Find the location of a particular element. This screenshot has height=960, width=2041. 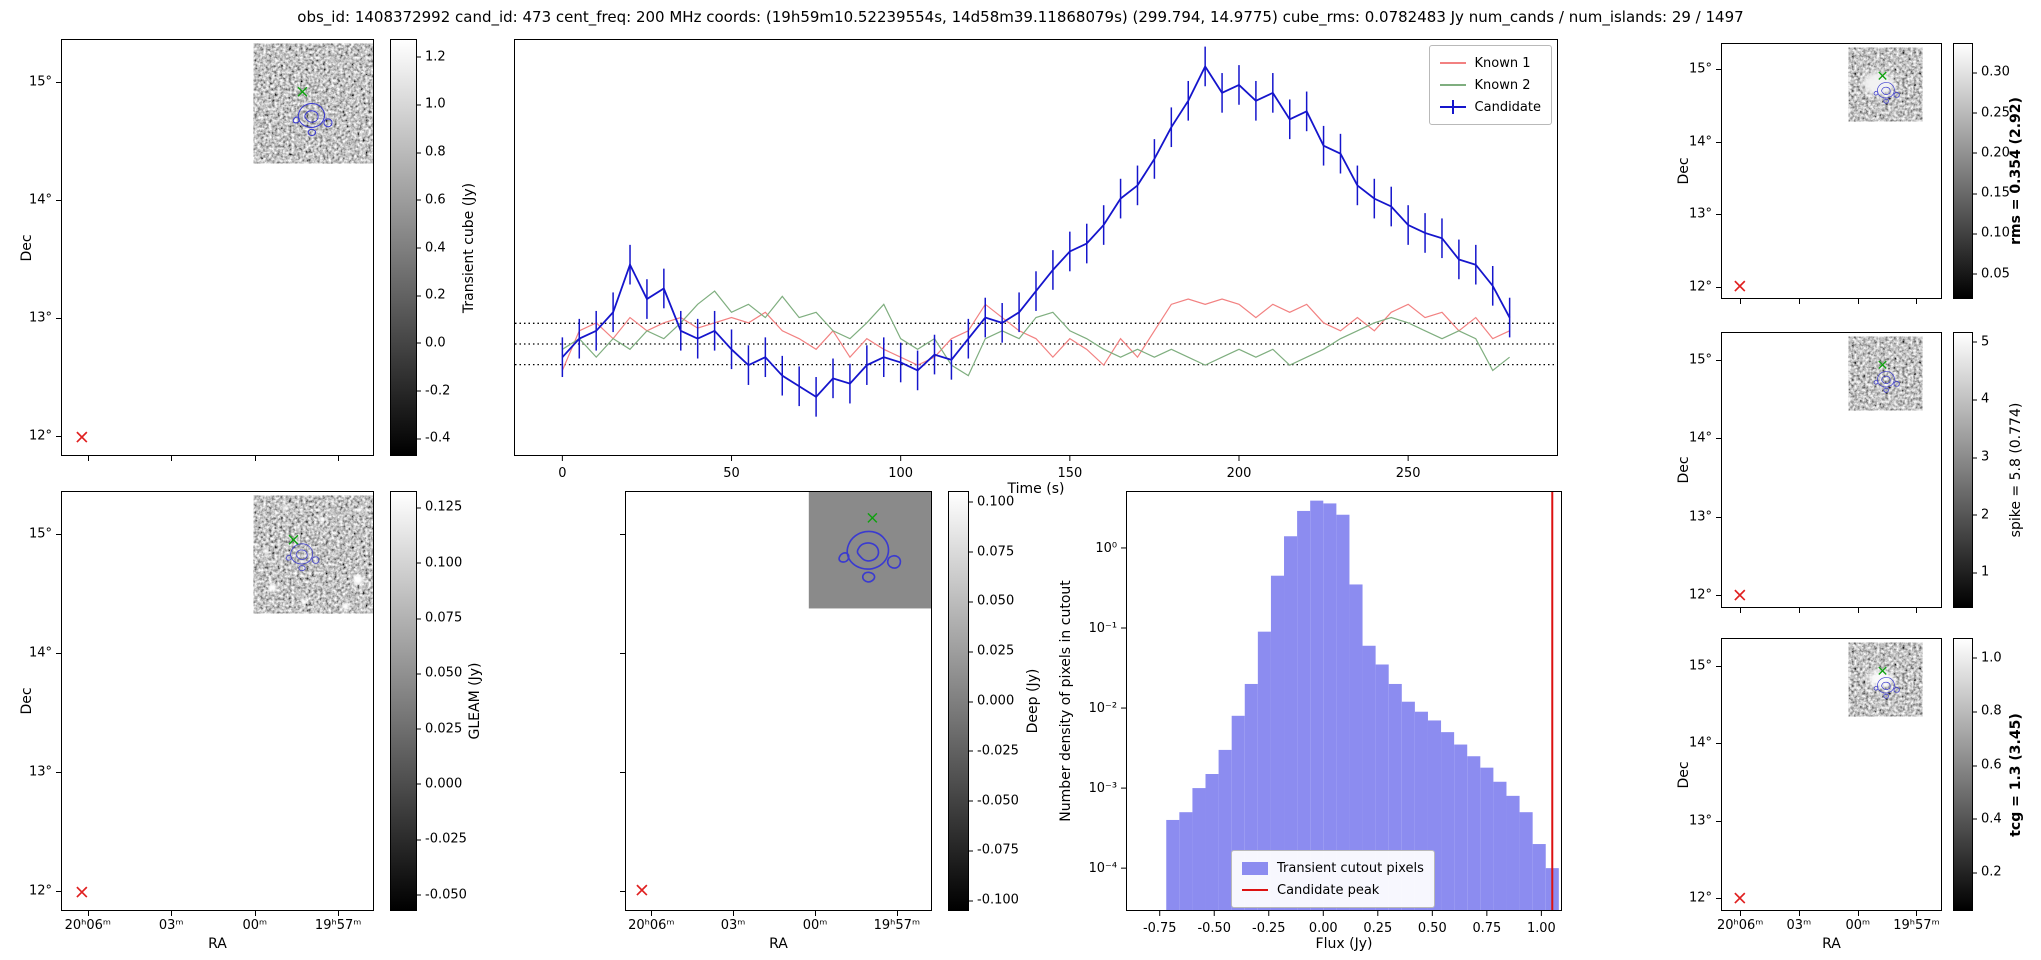

colorbar-tick-label: -0.050 is located at coordinates (993, 800).